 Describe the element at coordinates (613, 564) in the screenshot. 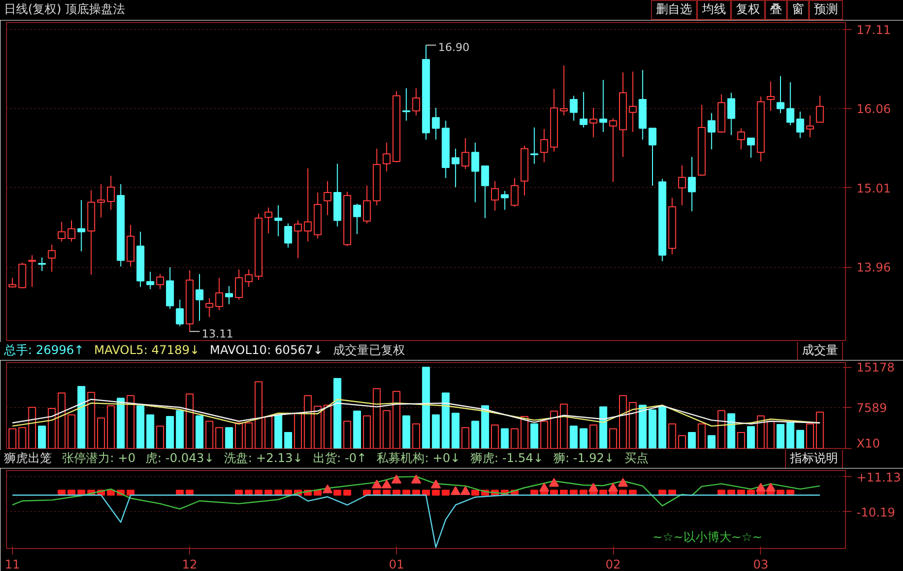

I see `x-tick-label: 02` at that location.